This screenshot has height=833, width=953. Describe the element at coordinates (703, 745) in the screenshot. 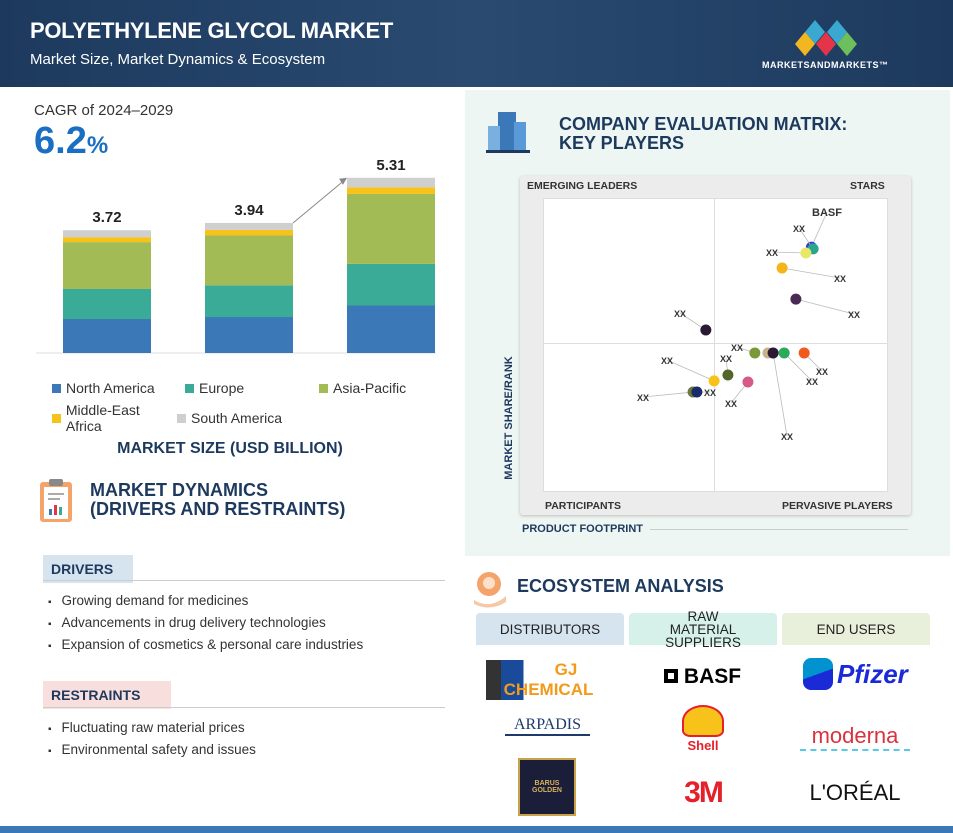

I see `logo-shell: Shell` at that location.